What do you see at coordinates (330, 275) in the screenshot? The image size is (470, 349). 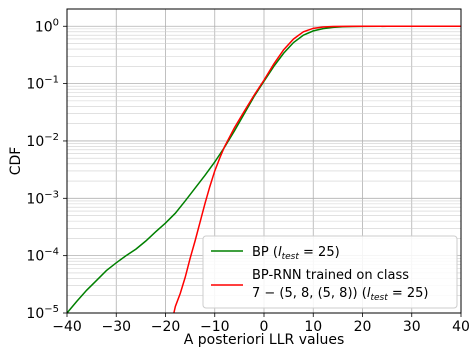 I see `legend-label-bp-rnn-line1: BP-RNN trained on class` at bounding box center [330, 275].